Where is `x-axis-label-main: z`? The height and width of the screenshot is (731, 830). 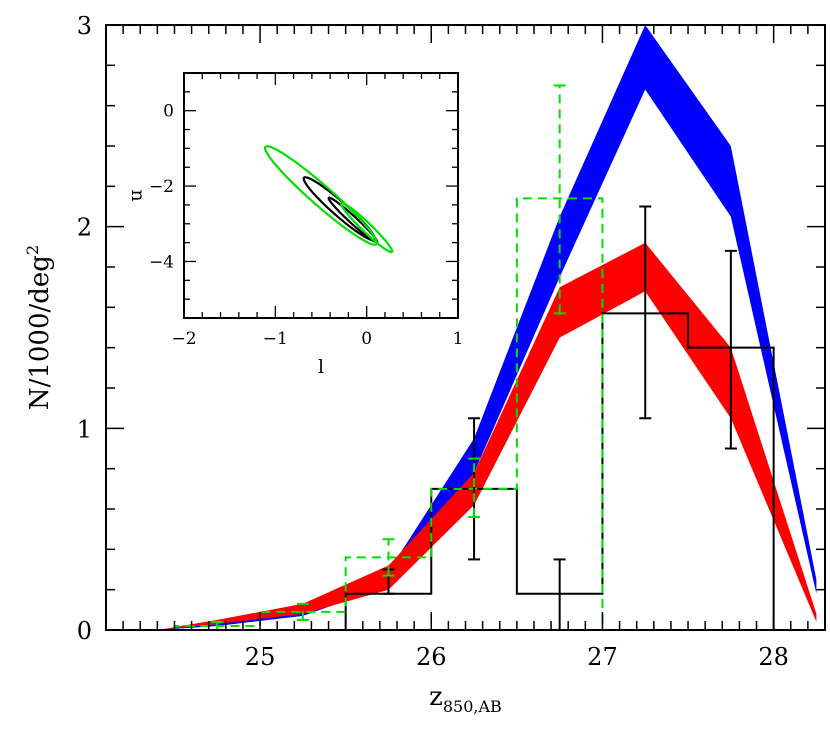 x-axis-label-main: z is located at coordinates (436, 697).